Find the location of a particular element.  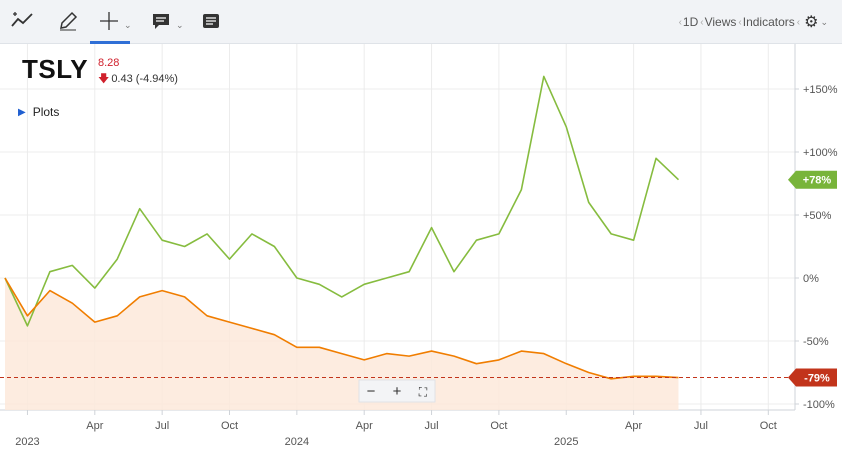

news-button is located at coordinates (211, 21).